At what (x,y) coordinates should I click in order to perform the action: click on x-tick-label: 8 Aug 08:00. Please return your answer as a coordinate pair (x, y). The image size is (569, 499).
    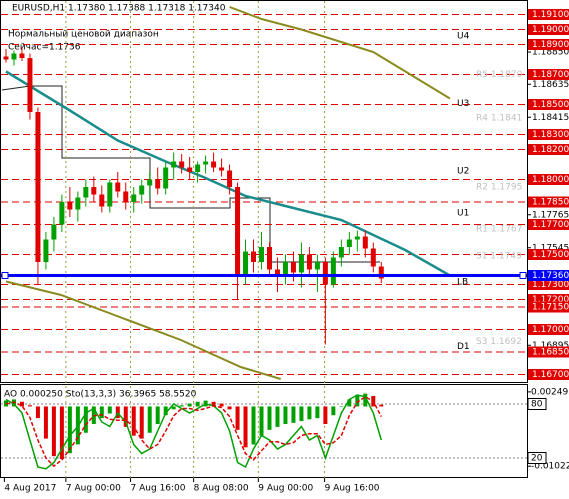
    Looking at the image, I should click on (221, 489).